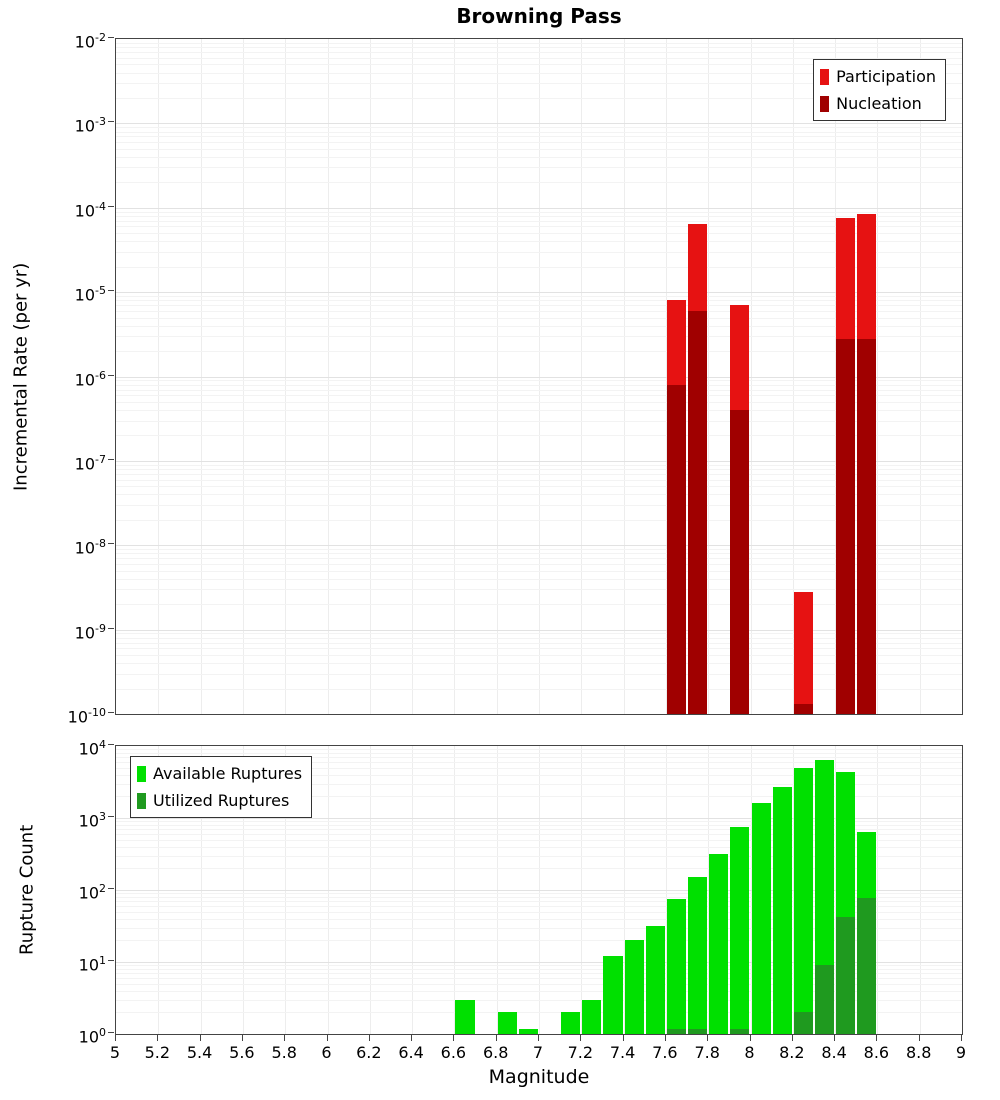 The image size is (1000, 1100). Describe the element at coordinates (749, 1052) in the screenshot. I see `x-tick-label: 8` at that location.